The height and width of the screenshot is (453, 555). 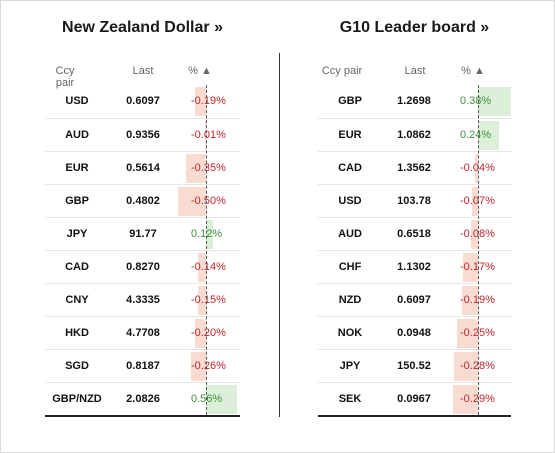 I want to click on last-price-cell: 0.6097, so click(x=143, y=101).